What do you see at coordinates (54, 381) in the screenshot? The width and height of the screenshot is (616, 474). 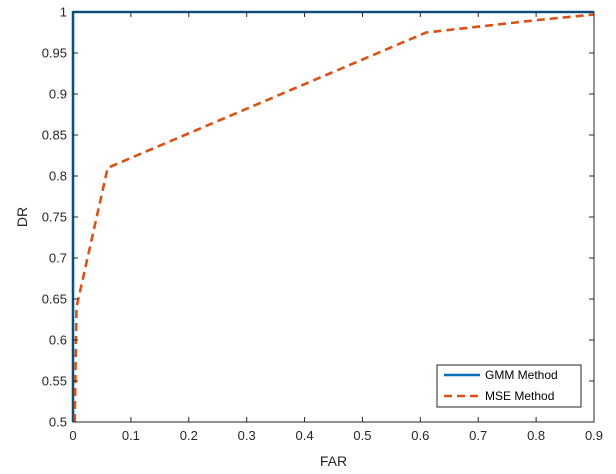 I see `y-tick-label: 0.55` at bounding box center [54, 381].